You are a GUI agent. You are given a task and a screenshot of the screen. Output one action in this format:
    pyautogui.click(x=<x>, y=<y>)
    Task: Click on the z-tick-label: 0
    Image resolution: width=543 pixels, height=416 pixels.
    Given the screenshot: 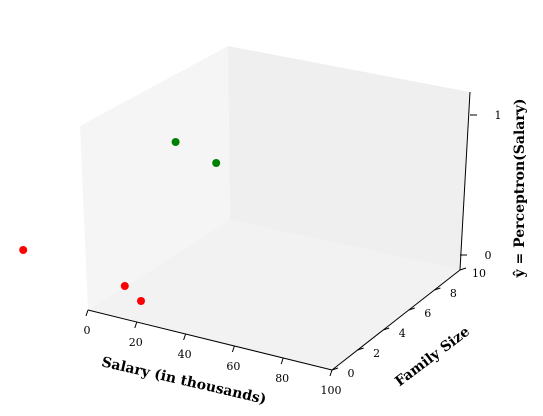 What is the action you would take?
    pyautogui.click(x=488, y=255)
    